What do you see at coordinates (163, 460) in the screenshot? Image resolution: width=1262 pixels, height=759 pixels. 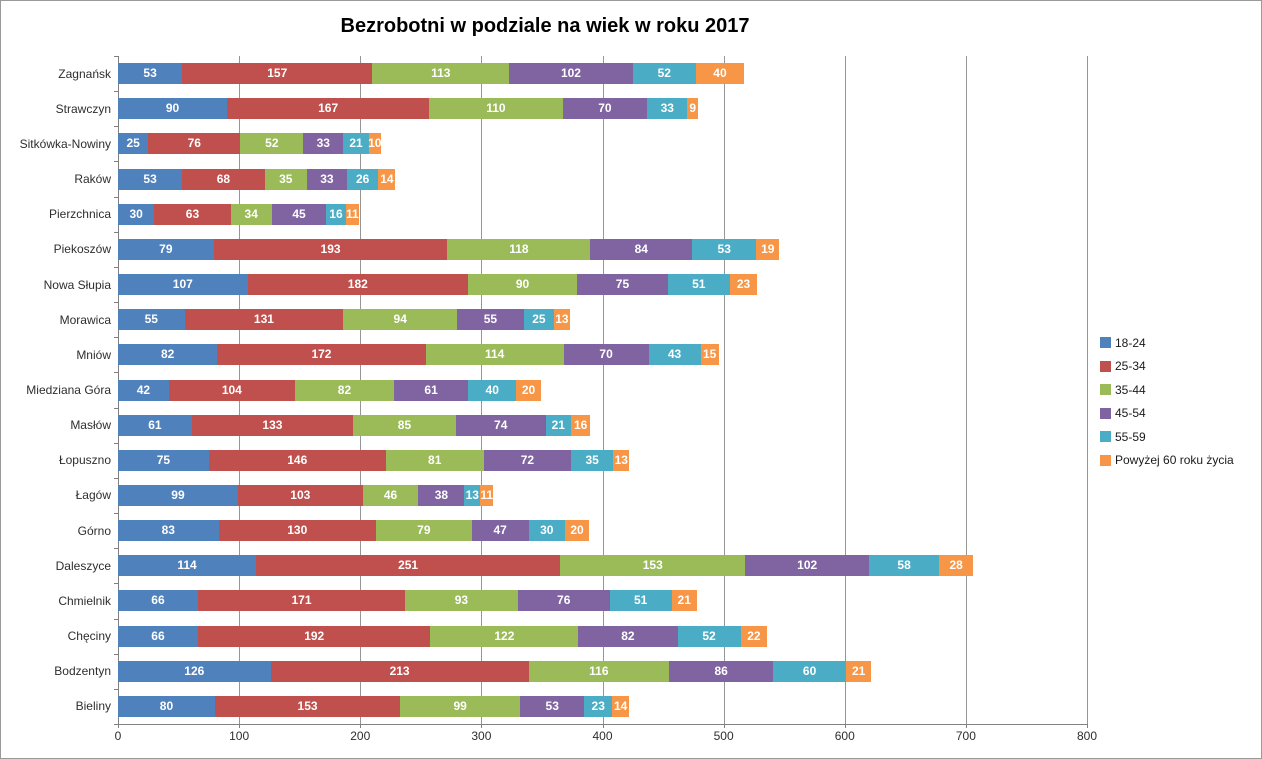 I see `bar-segment: 75` at bounding box center [163, 460].